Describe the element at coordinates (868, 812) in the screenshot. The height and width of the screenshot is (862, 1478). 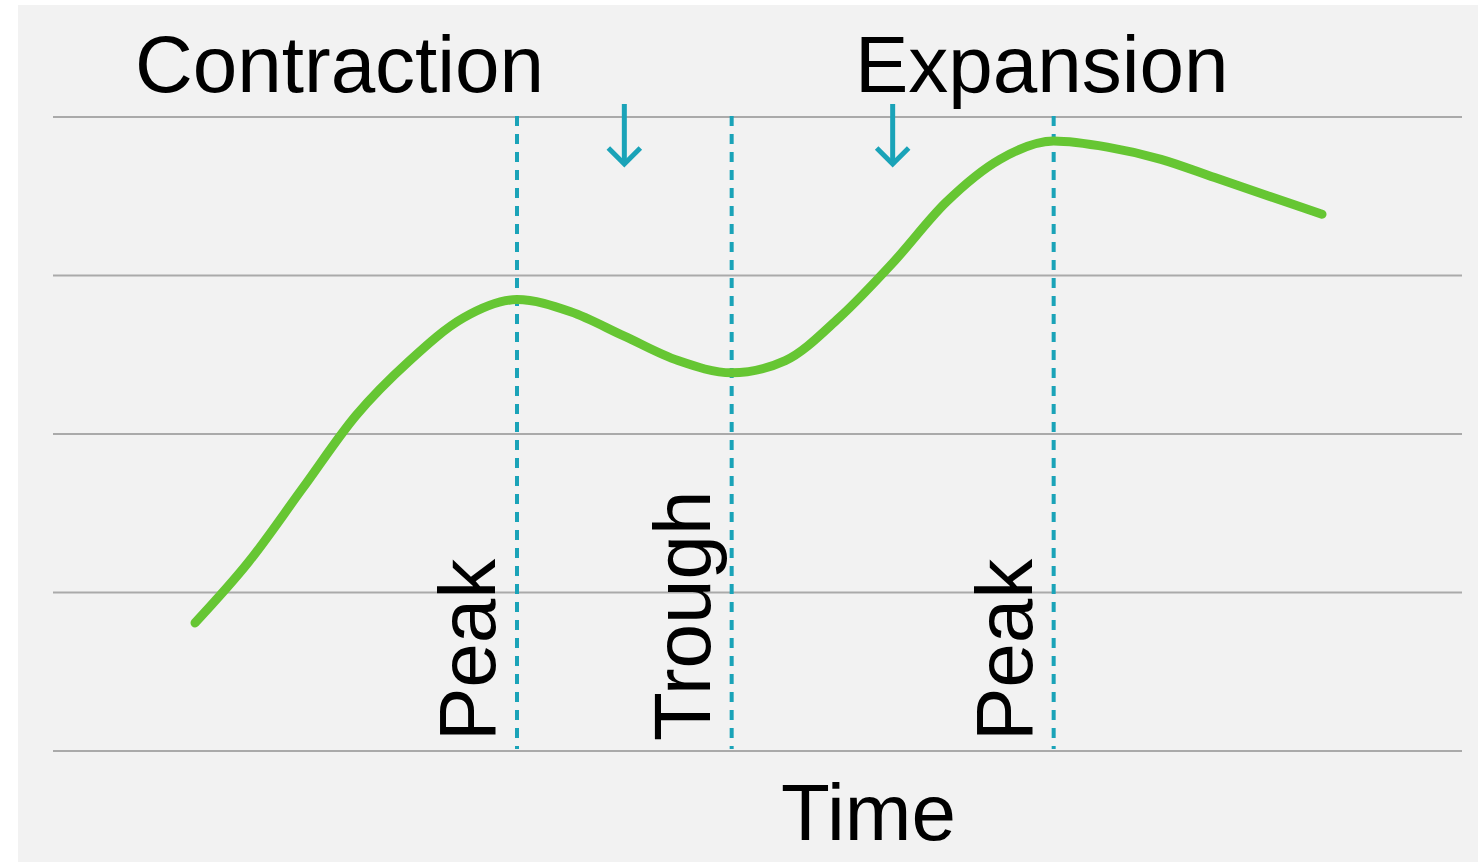
I see `x-axis-title: Time` at that location.